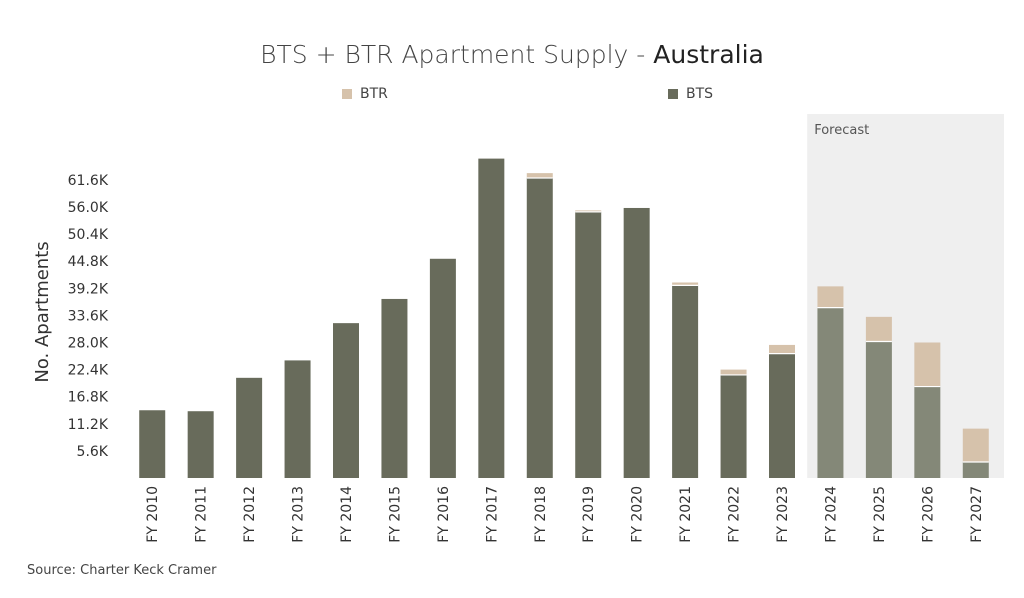 This screenshot has height=598, width=1024. What do you see at coordinates (88, 425) in the screenshot?
I see `y-tick-label: 11.2K` at bounding box center [88, 425].